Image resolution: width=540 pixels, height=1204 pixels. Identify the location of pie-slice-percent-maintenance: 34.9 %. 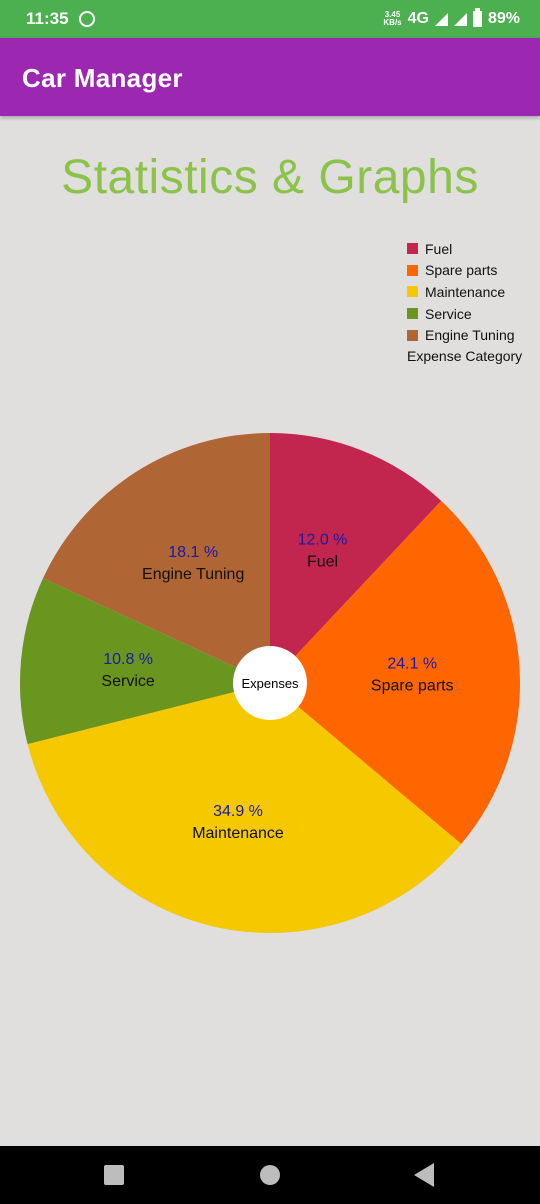
(238, 811).